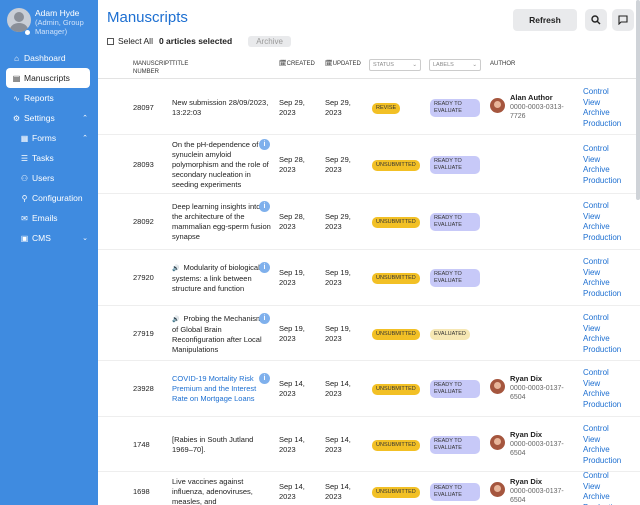  Describe the element at coordinates (455, 65) in the screenshot. I see `labels-filter: ⌄ LABELS` at that location.